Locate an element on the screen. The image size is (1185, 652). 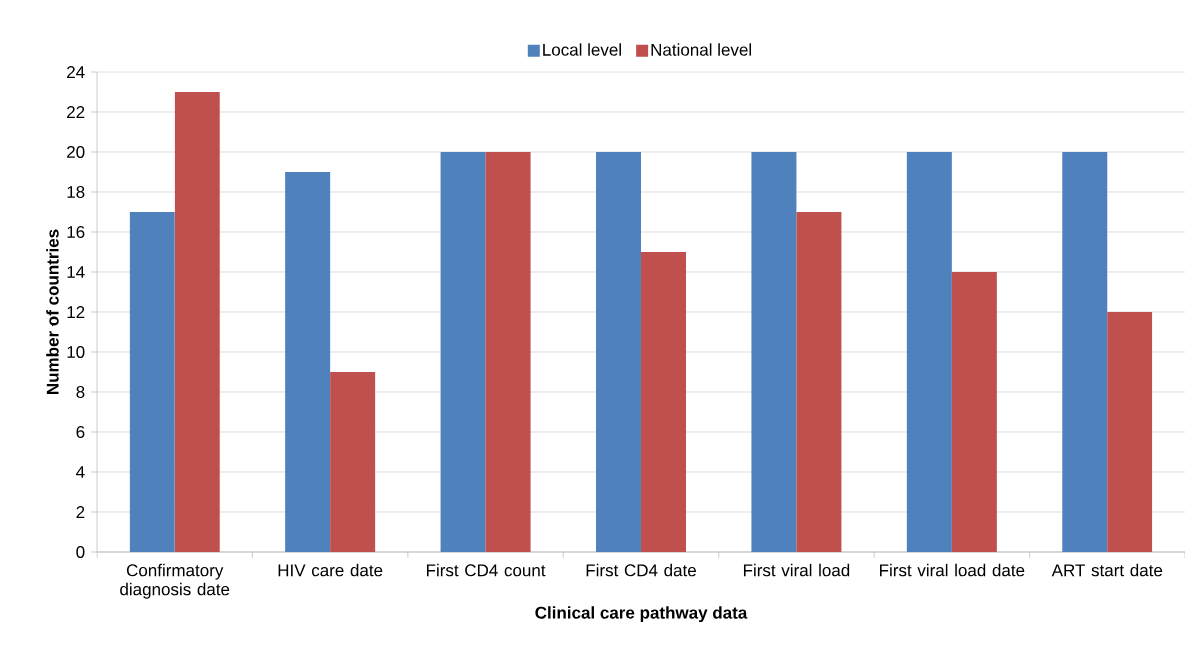
y-tick-label: 0 is located at coordinates (80, 552).